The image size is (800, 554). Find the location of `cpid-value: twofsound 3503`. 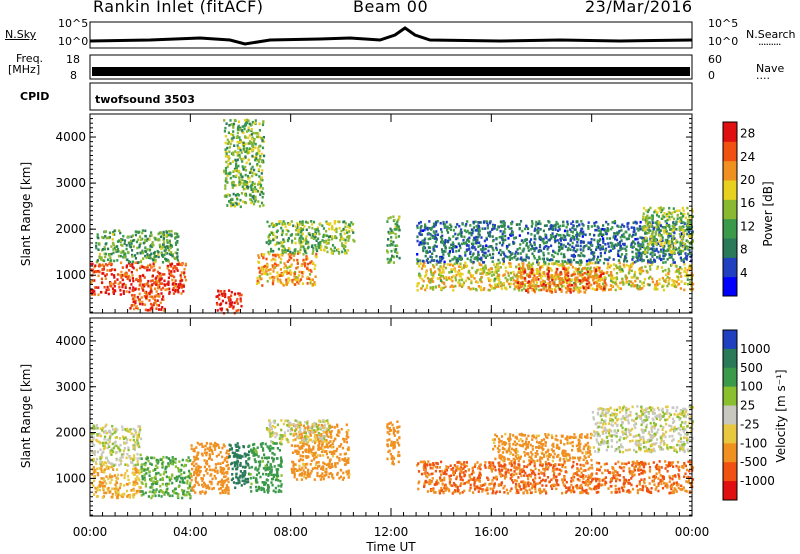

cpid-value: twofsound 3503 is located at coordinates (145, 99).